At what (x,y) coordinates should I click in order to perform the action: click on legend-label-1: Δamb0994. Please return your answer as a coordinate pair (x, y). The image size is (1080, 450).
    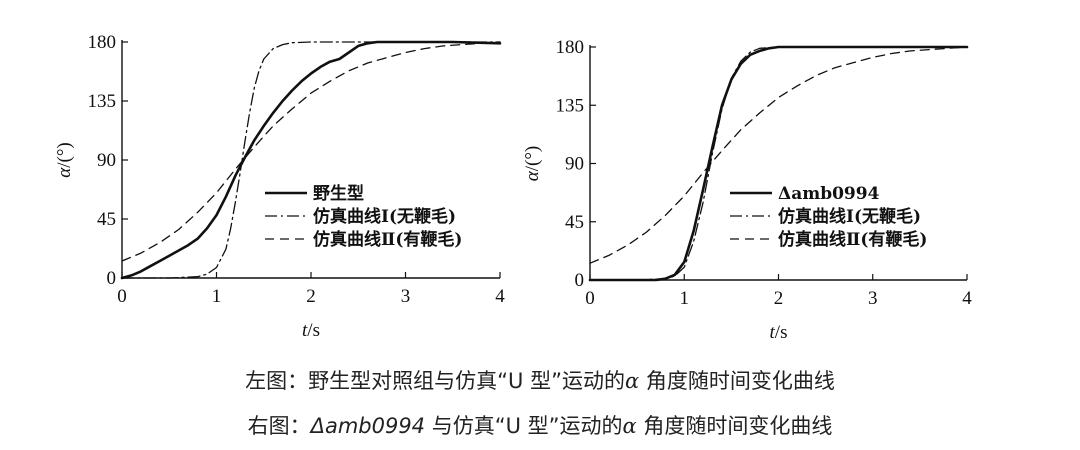
    Looking at the image, I should click on (829, 194).